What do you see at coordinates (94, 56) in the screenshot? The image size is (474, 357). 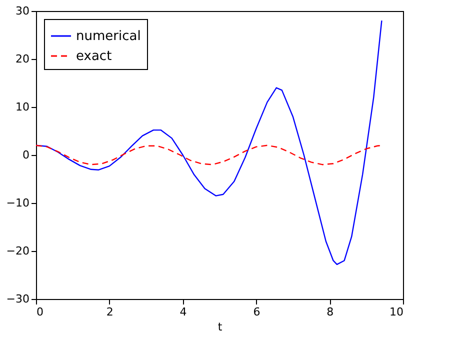 I see `legend-label: exact` at bounding box center [94, 56].